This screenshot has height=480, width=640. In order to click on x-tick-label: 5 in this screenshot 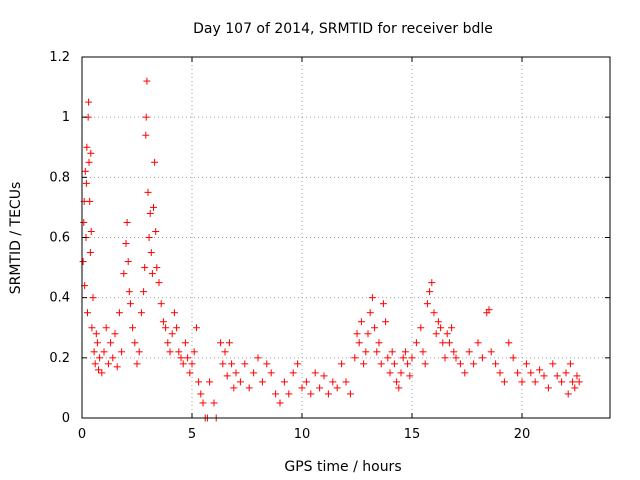, I will do `click(192, 434)`.